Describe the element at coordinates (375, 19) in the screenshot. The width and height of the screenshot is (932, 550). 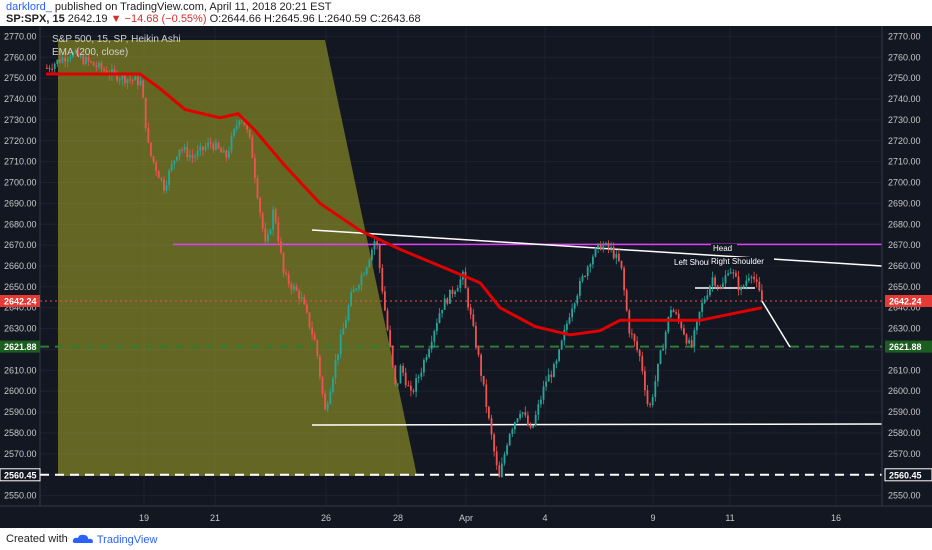
I see `close-label: C:` at that location.